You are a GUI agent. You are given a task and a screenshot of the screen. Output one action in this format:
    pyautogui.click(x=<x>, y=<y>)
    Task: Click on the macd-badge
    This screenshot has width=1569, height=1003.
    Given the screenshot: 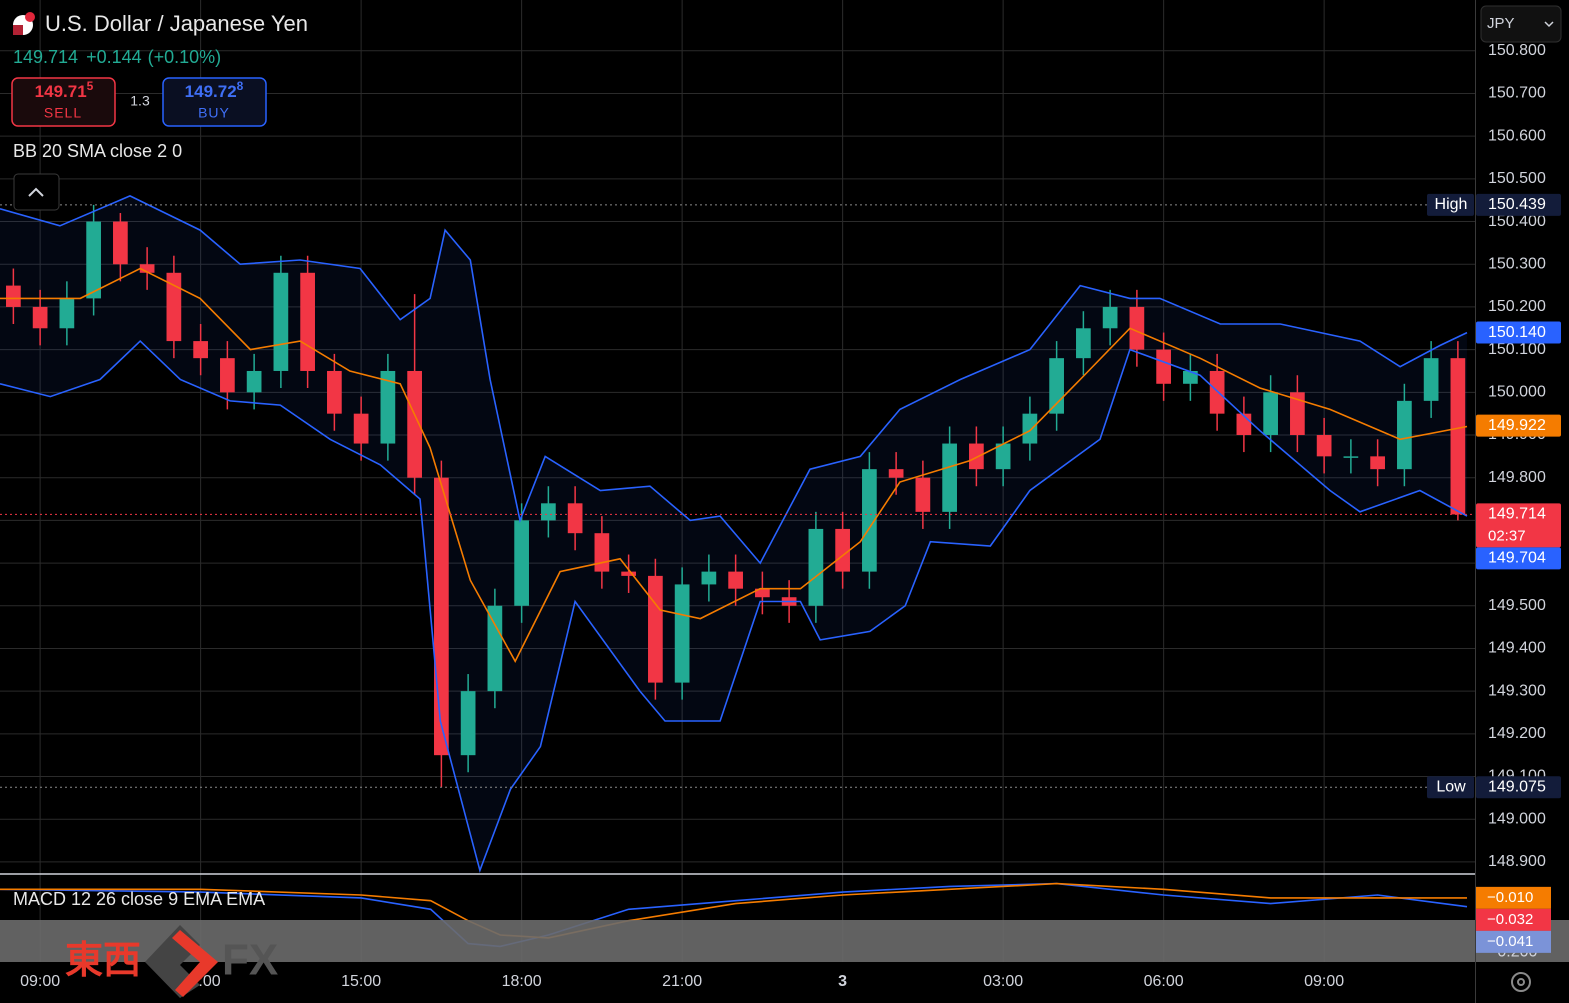 What is the action you would take?
    pyautogui.click(x=1513, y=897)
    